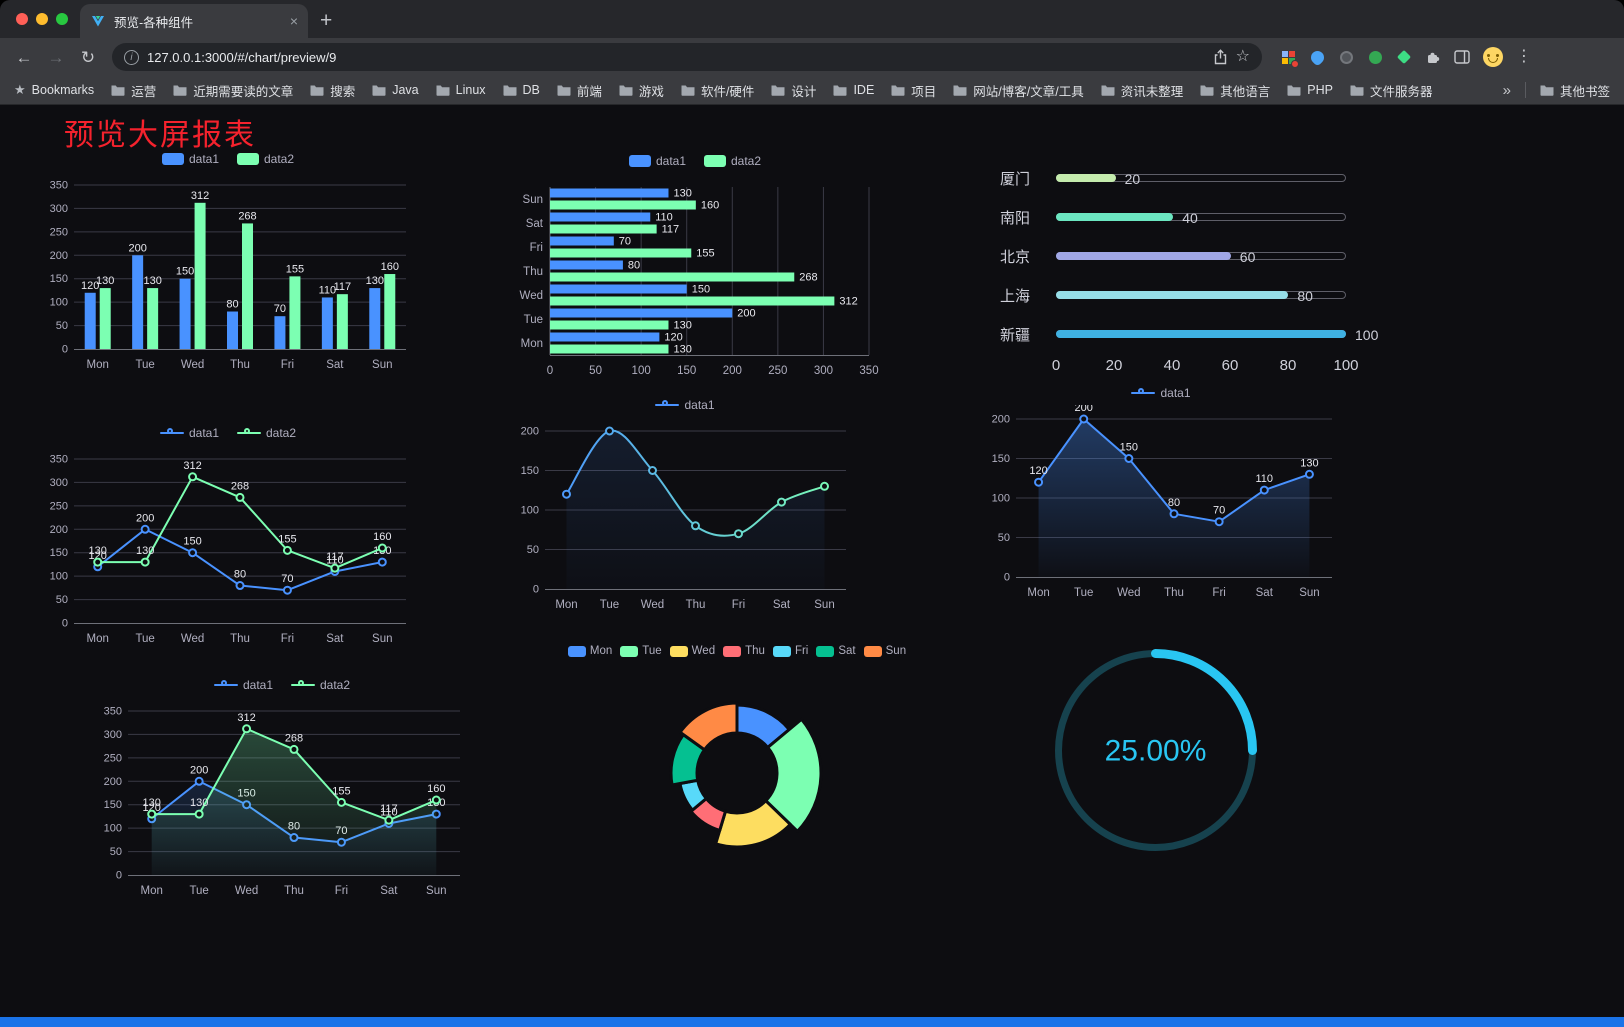 Image resolution: width=1624 pixels, height=1027 pixels. I want to click on browser-tab: 预览-各种组件 ×, so click(194, 21).